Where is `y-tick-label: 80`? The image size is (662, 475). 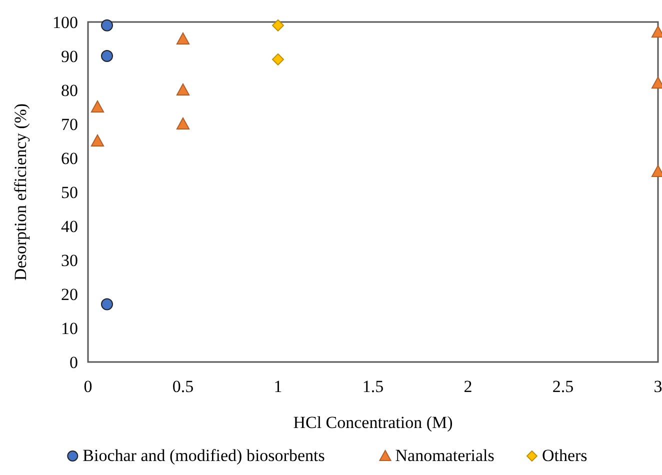
y-tick-label: 80 is located at coordinates (69, 90).